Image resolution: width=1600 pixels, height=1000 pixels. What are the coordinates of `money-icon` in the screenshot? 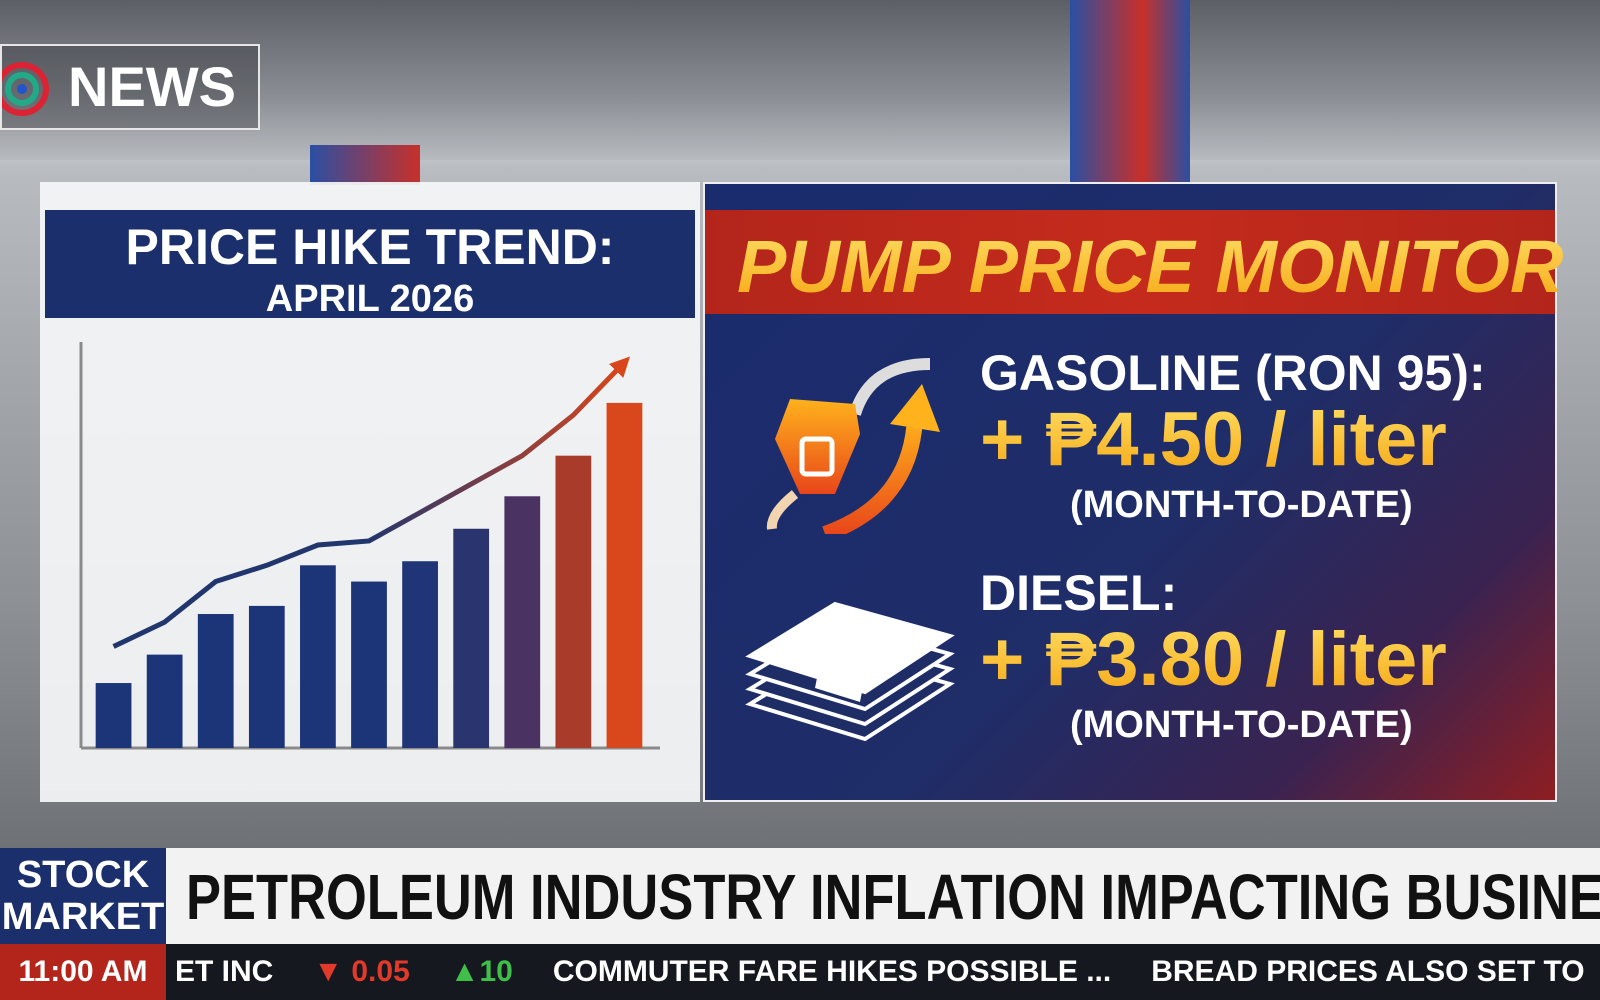 It's located at (850, 671).